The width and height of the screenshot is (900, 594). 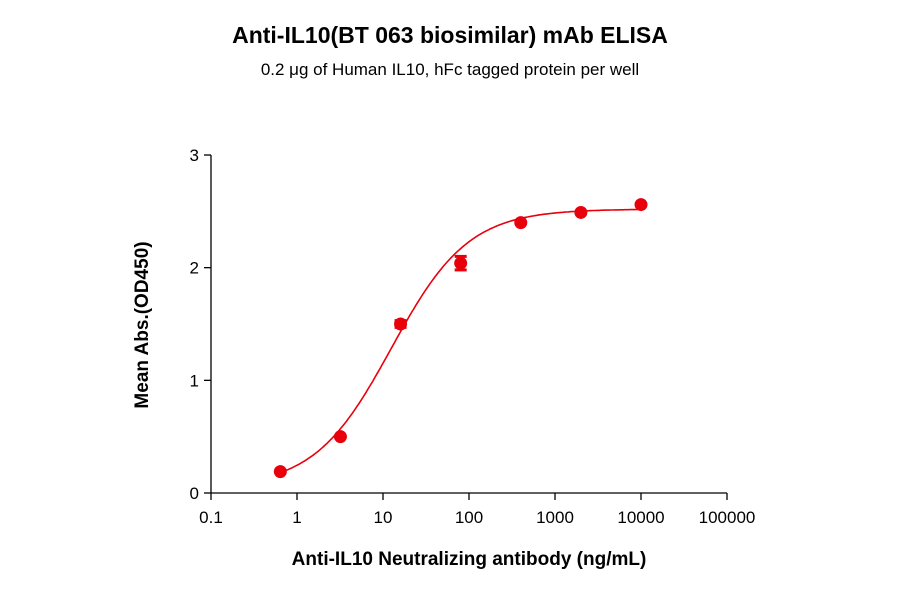 I want to click on y-tick-label: 3, so click(x=194, y=155).